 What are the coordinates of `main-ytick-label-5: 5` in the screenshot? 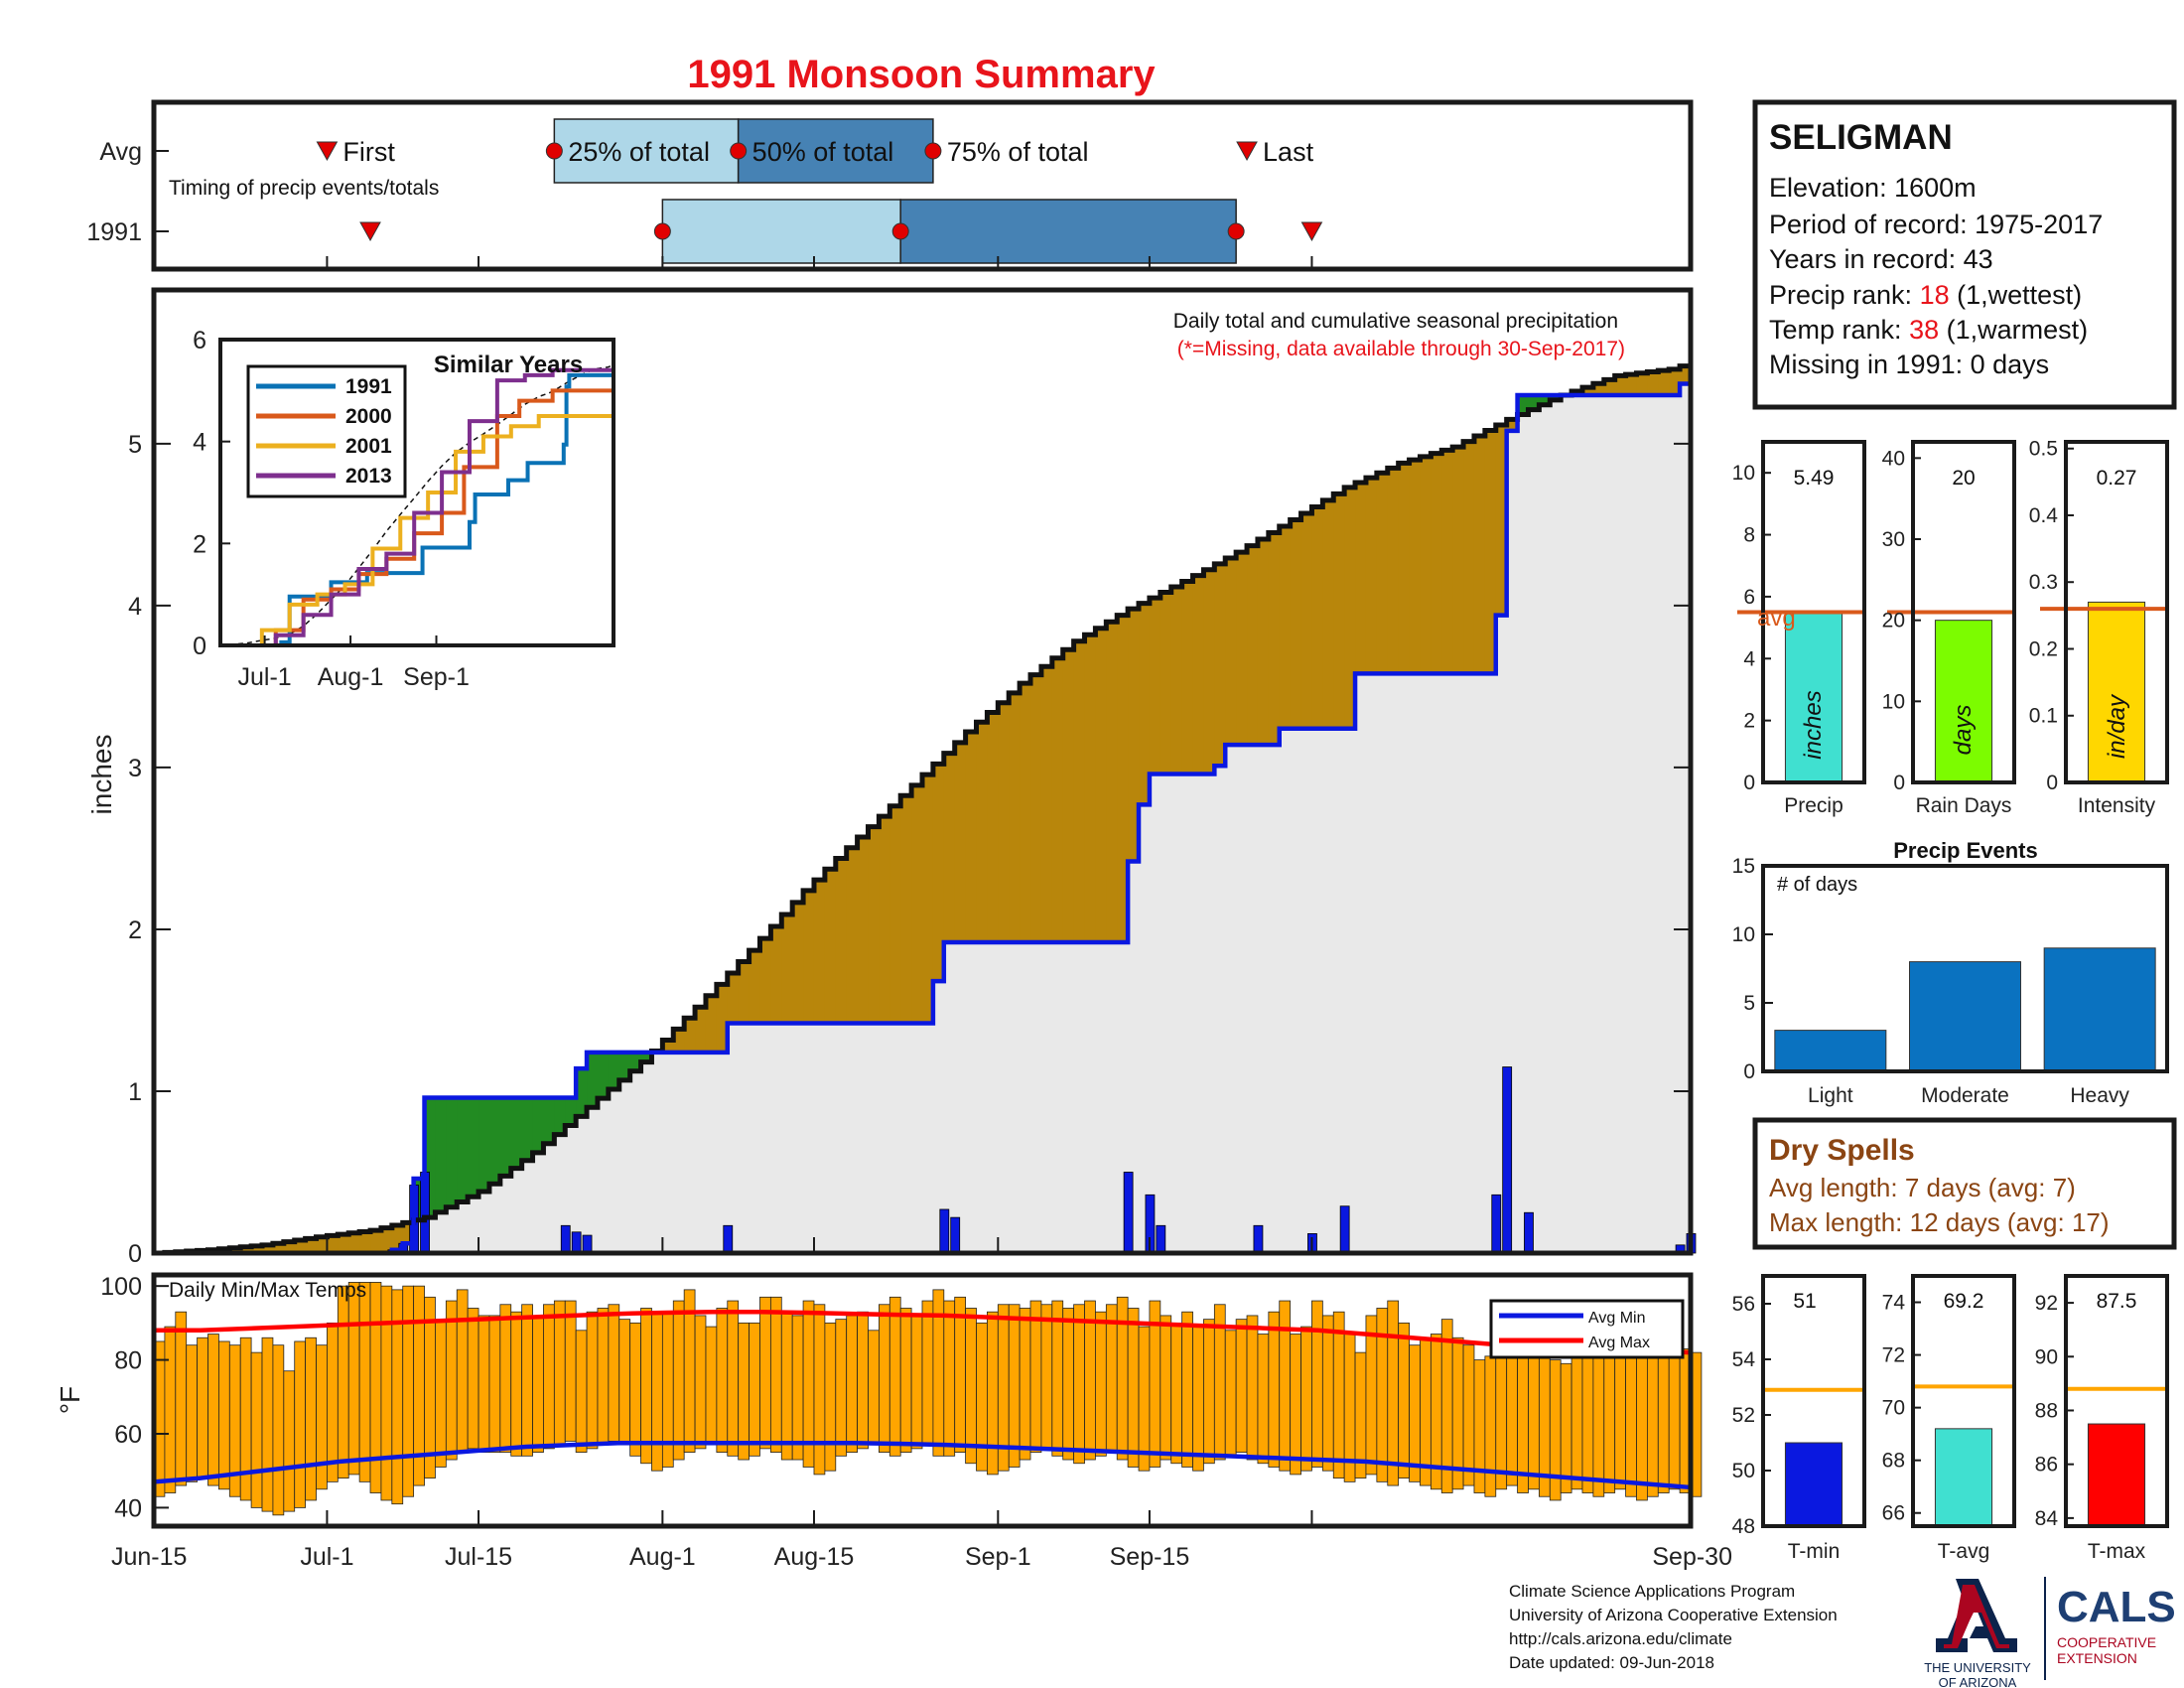 It's located at (135, 445).